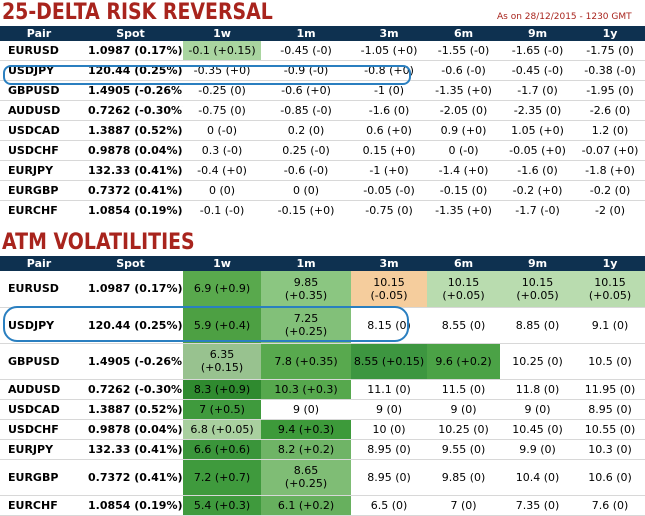 The image size is (645, 516). What do you see at coordinates (463, 110) in the screenshot?
I see `risk-reversal-value-cell: -2.05 (0)` at bounding box center [463, 110].